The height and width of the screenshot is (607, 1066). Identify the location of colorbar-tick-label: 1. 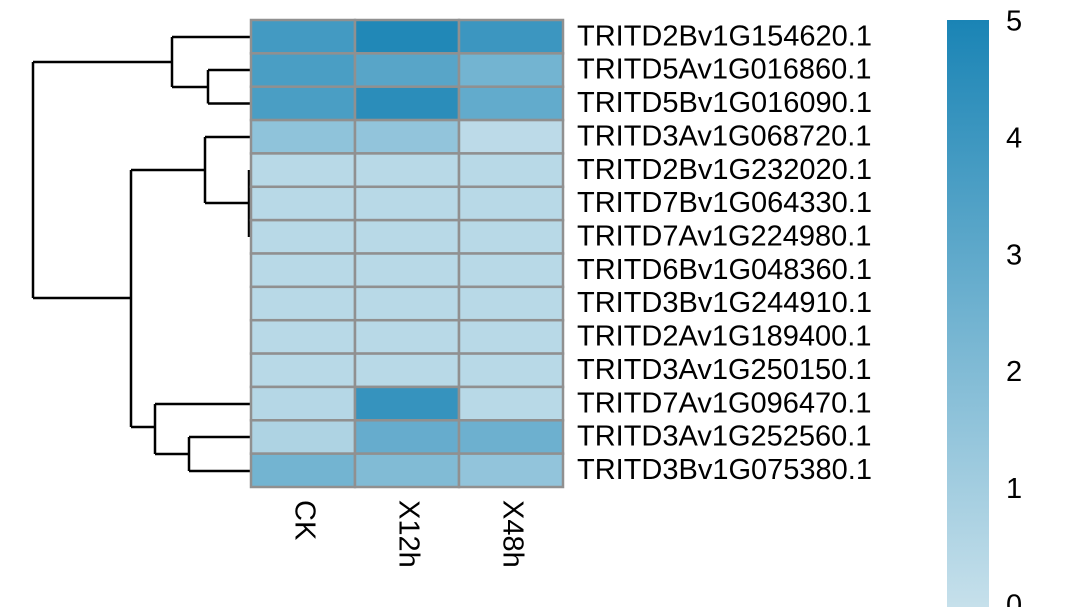
(1014, 489).